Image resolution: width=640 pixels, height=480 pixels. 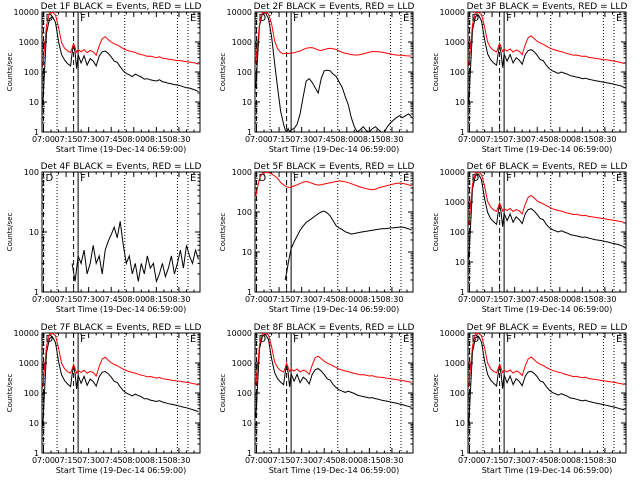 I want to click on chart-title: Det 7F BLACK = Events, RED = LLD, so click(x=121, y=328).